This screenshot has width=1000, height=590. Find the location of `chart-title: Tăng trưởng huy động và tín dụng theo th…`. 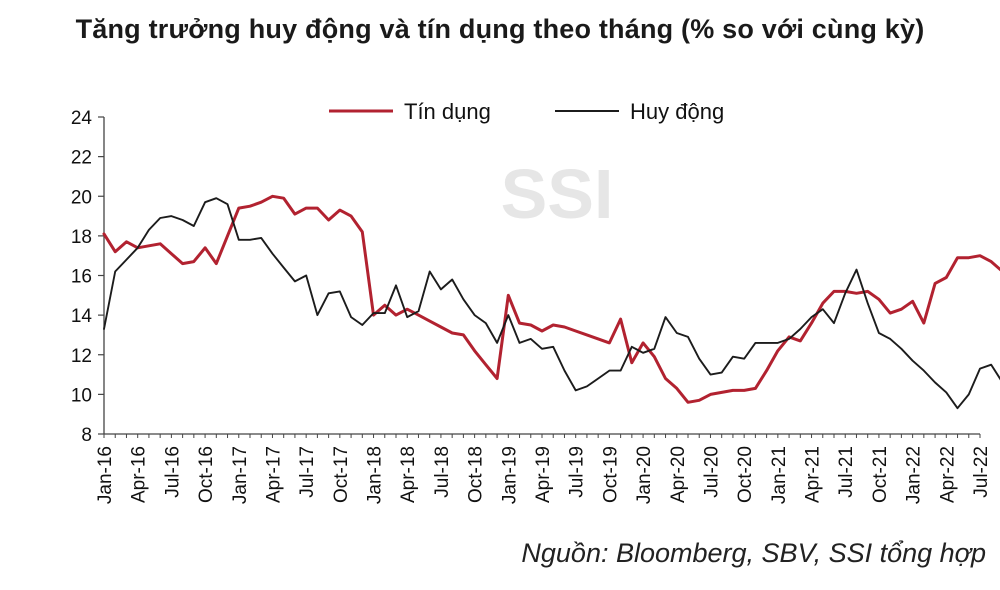

chart-title: Tăng trưởng huy động và tín dụng theo th… is located at coordinates (500, 29).